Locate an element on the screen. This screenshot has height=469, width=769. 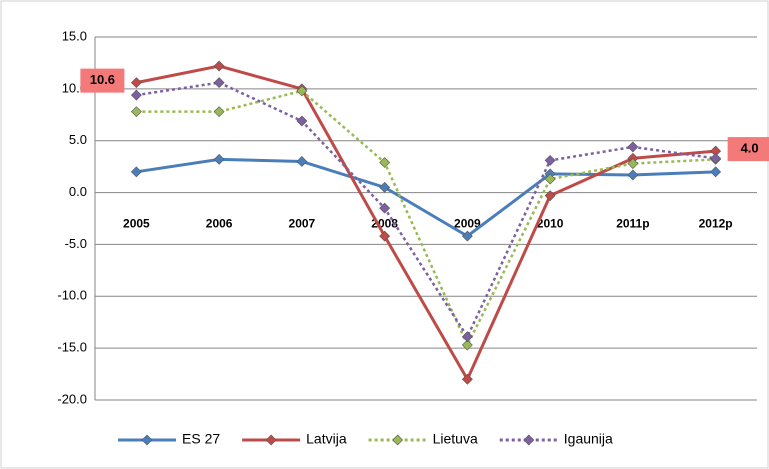
x-tick-label: 2011p is located at coordinates (632, 224).